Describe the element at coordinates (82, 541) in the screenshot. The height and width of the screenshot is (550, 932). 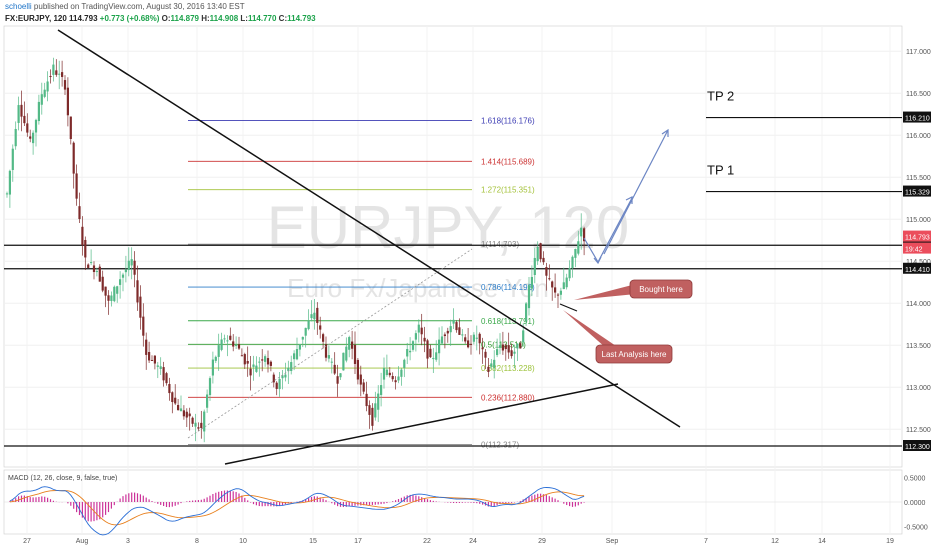
I see `time-tick-1: Aug` at that location.